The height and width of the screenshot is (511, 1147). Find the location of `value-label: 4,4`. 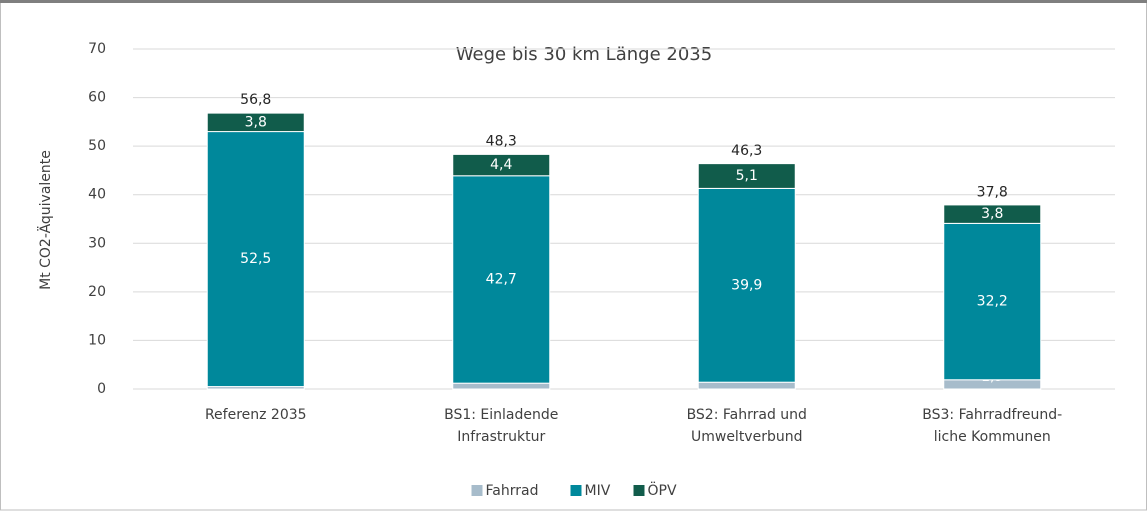

value-label: 4,4 is located at coordinates (501, 165).